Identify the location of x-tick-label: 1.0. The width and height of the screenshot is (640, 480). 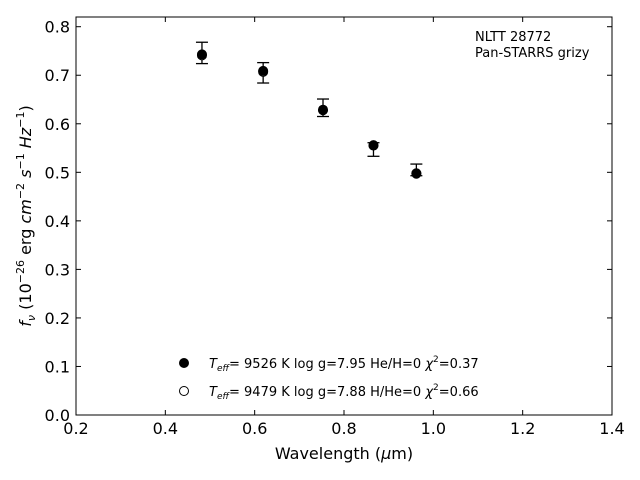
(433, 428).